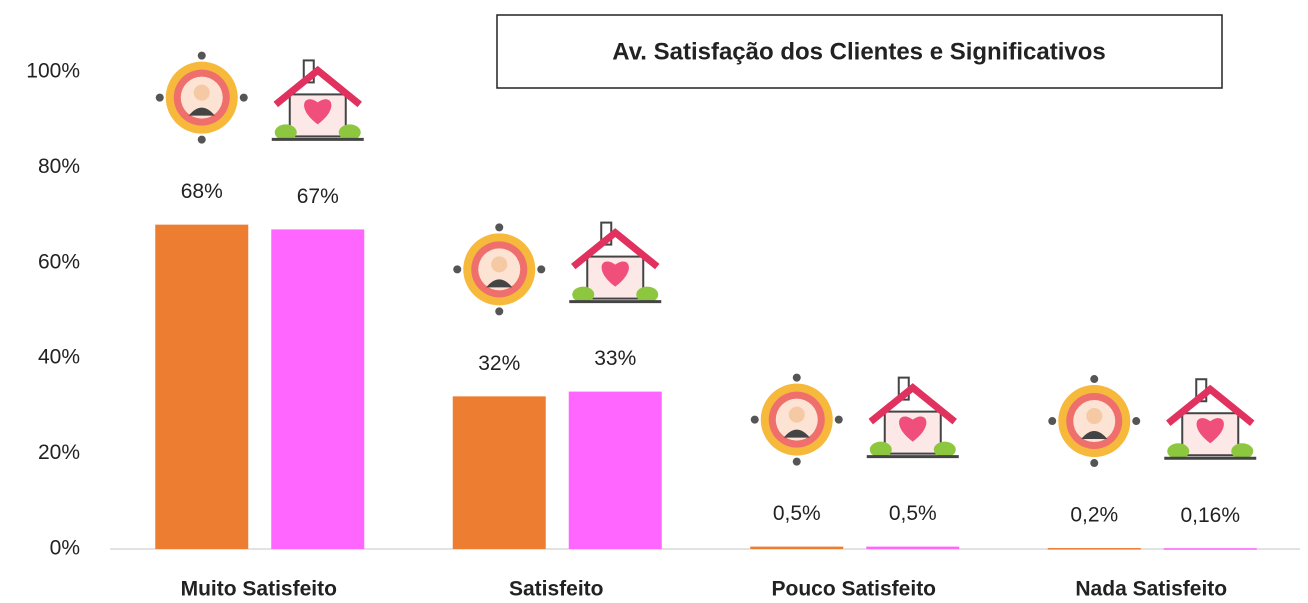  What do you see at coordinates (853, 589) in the screenshot?
I see `x-tick-label: Pouco Satisfeito` at bounding box center [853, 589].